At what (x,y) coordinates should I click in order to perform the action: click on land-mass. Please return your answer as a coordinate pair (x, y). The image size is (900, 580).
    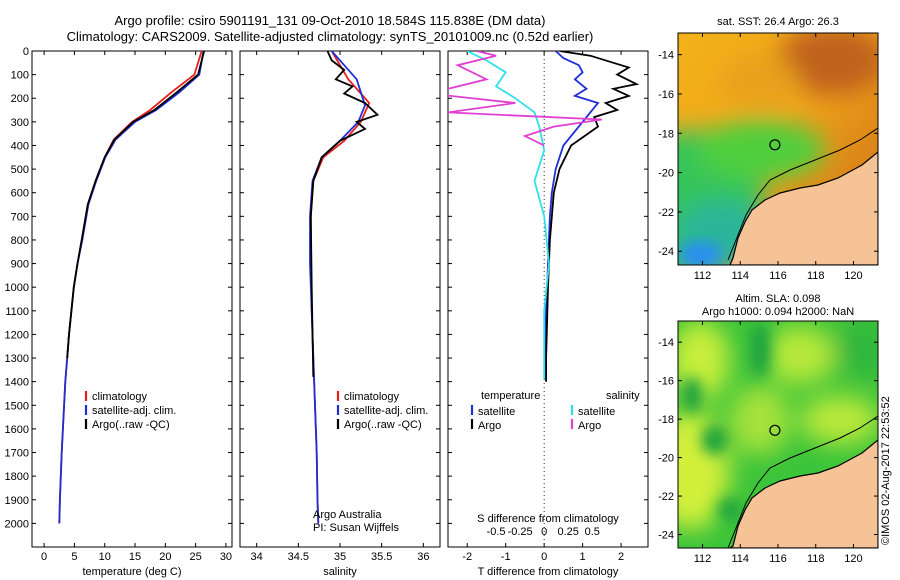
    Looking at the image, I should click on (803, 208).